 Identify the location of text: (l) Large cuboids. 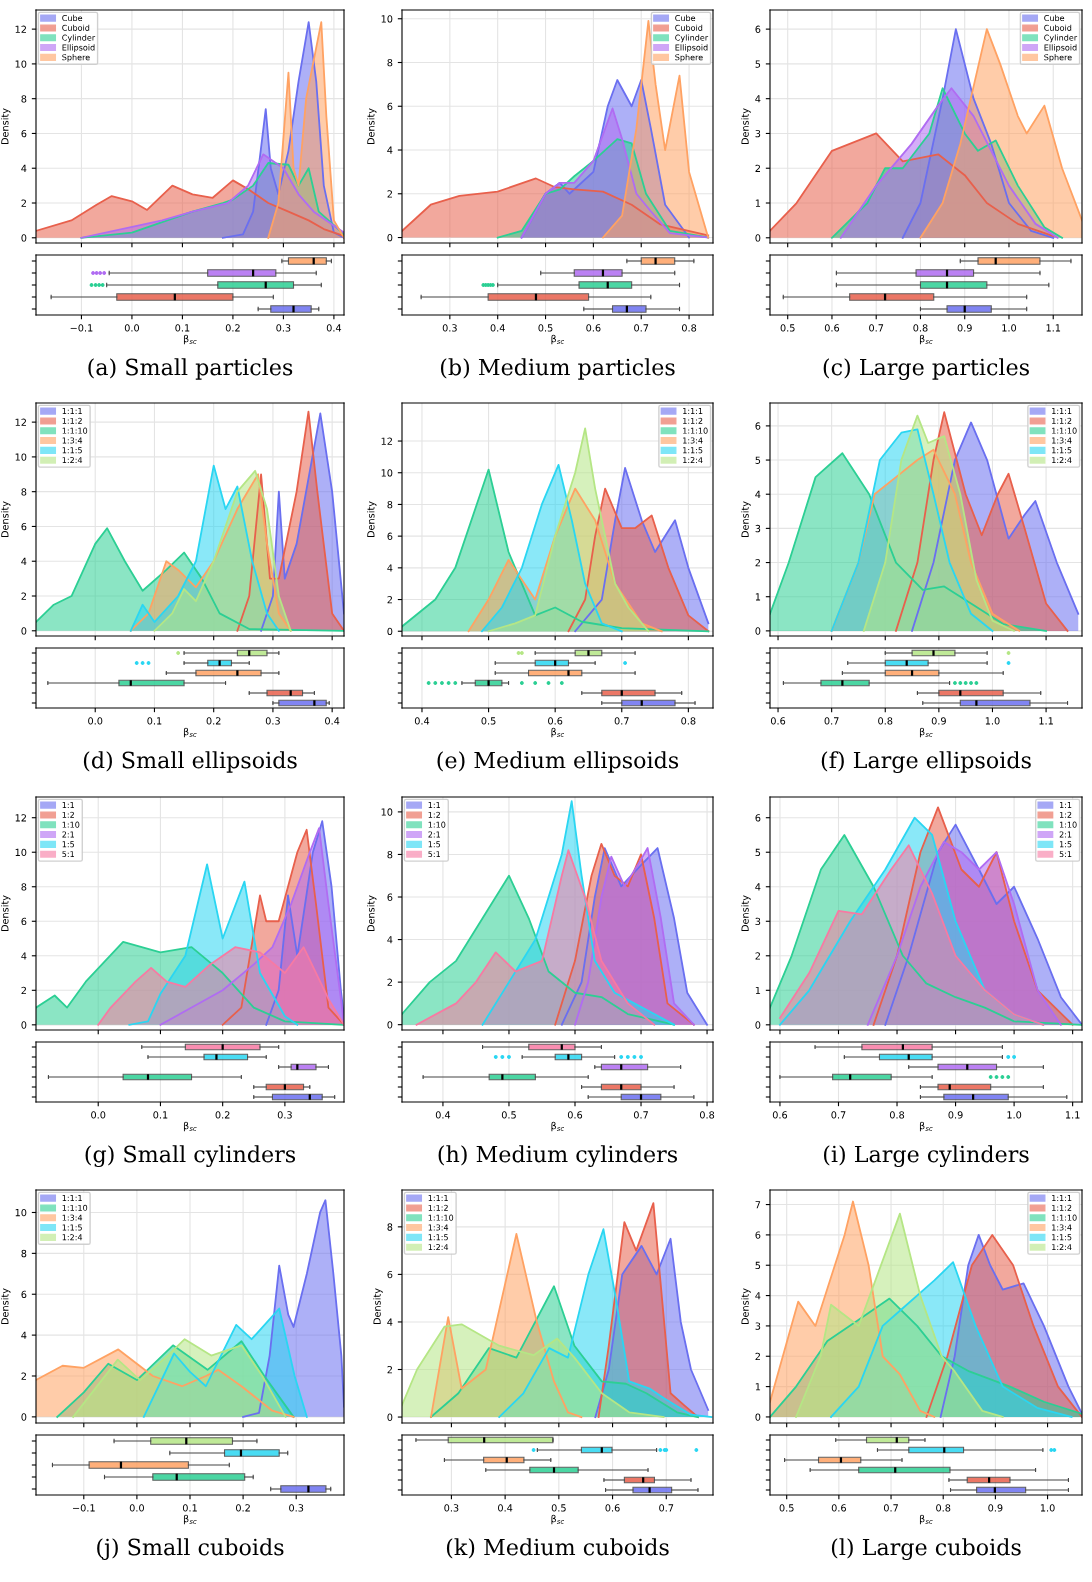
(926, 1549).